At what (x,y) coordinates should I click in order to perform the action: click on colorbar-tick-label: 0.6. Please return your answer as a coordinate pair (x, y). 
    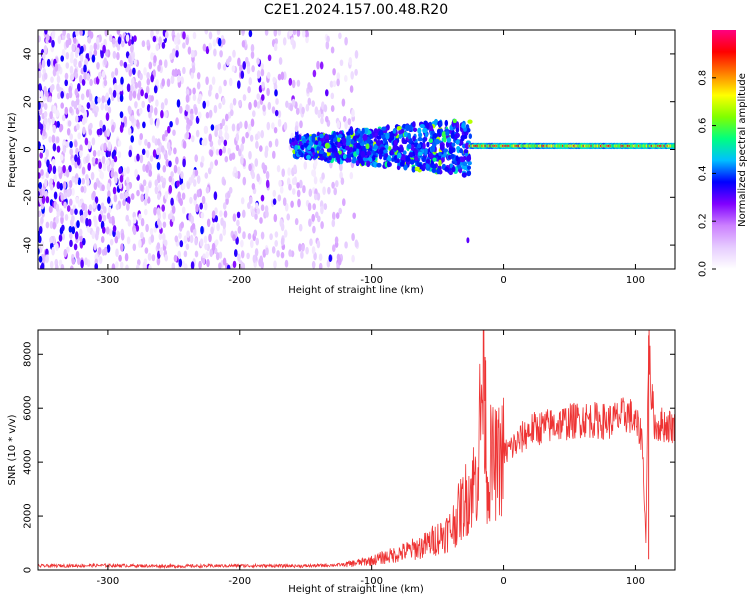
    Looking at the image, I should click on (703, 126).